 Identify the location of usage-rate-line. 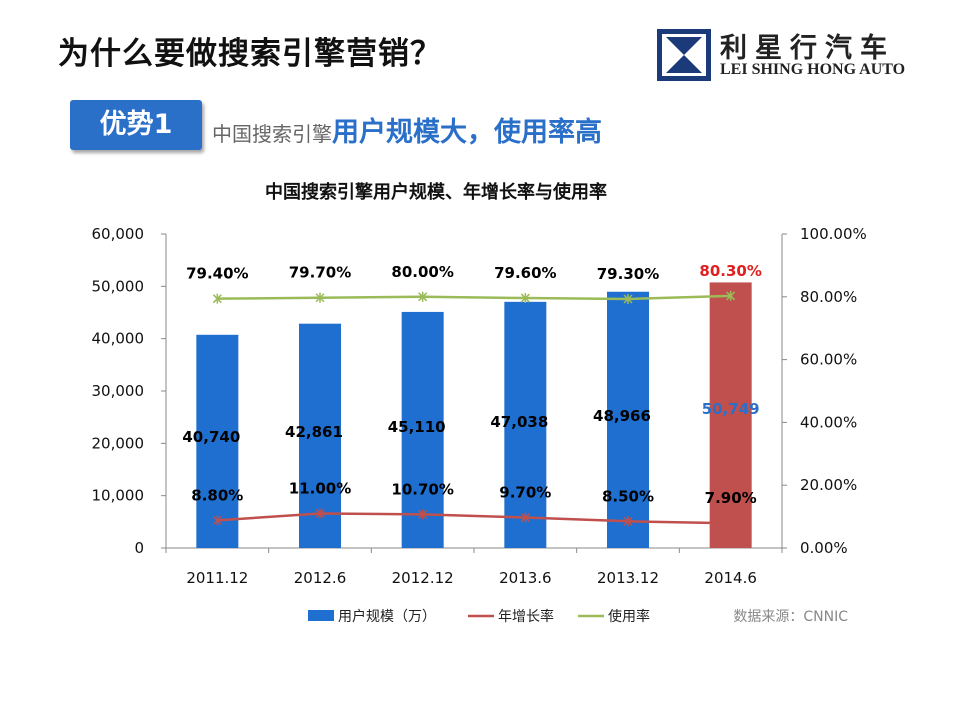
(474, 297).